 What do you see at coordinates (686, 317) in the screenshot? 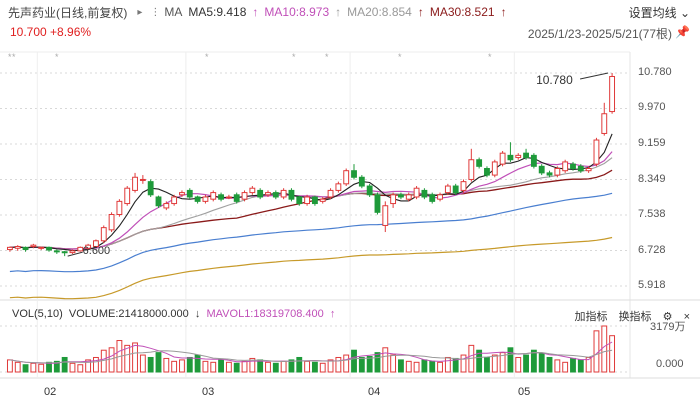
I see `close-icon: ×` at bounding box center [686, 317].